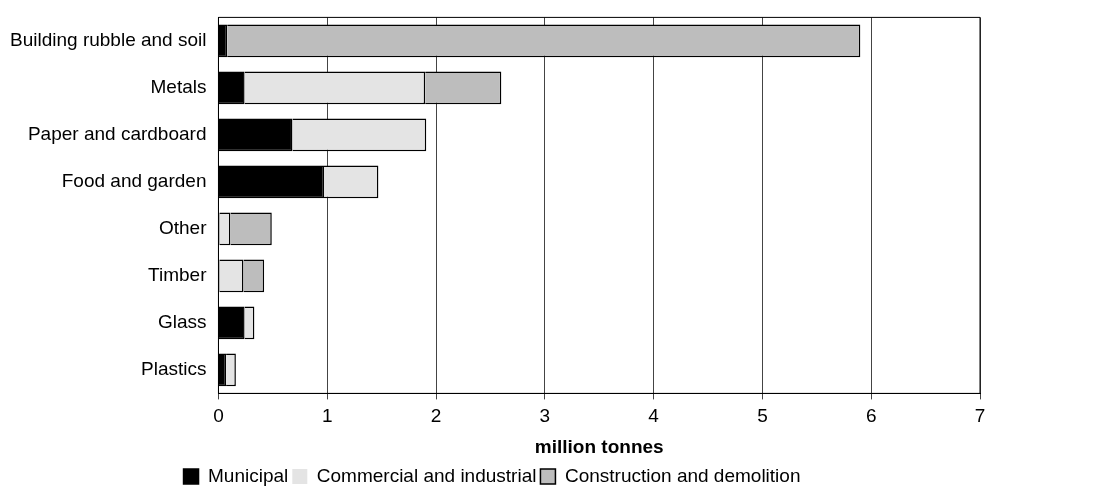 This screenshot has width=1100, height=498. I want to click on x-tick-label: 6, so click(871, 416).